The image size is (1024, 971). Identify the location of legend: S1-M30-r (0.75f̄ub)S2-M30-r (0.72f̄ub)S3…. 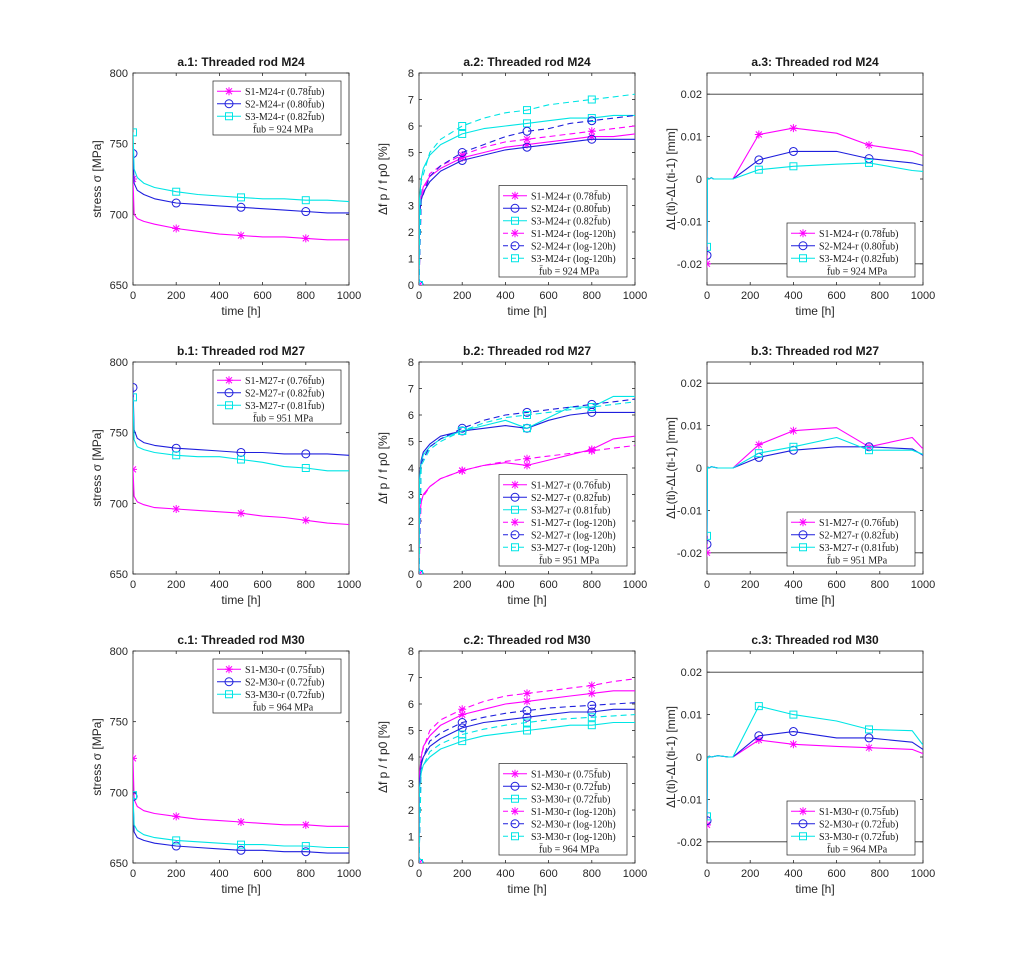
(851, 828).